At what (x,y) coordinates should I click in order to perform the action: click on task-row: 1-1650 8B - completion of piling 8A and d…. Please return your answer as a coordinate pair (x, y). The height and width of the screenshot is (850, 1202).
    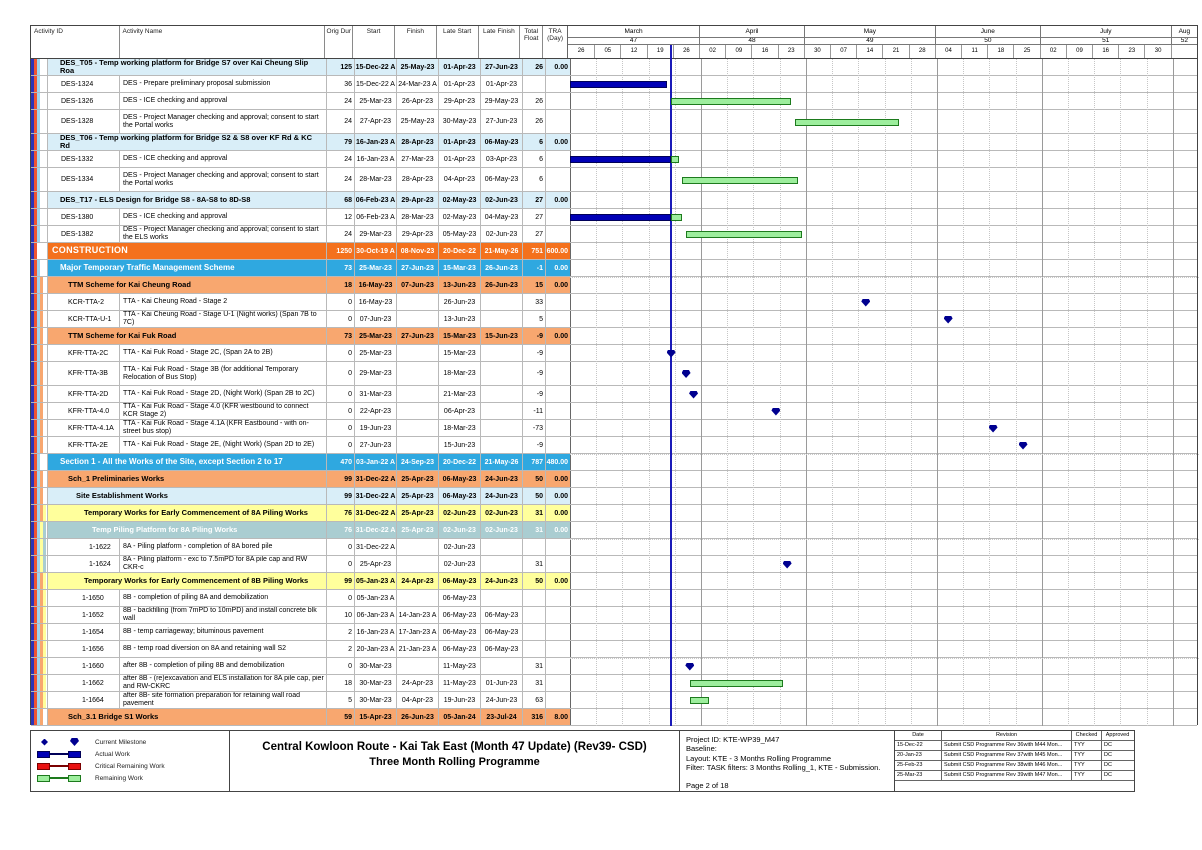
    Looking at the image, I should click on (614, 598).